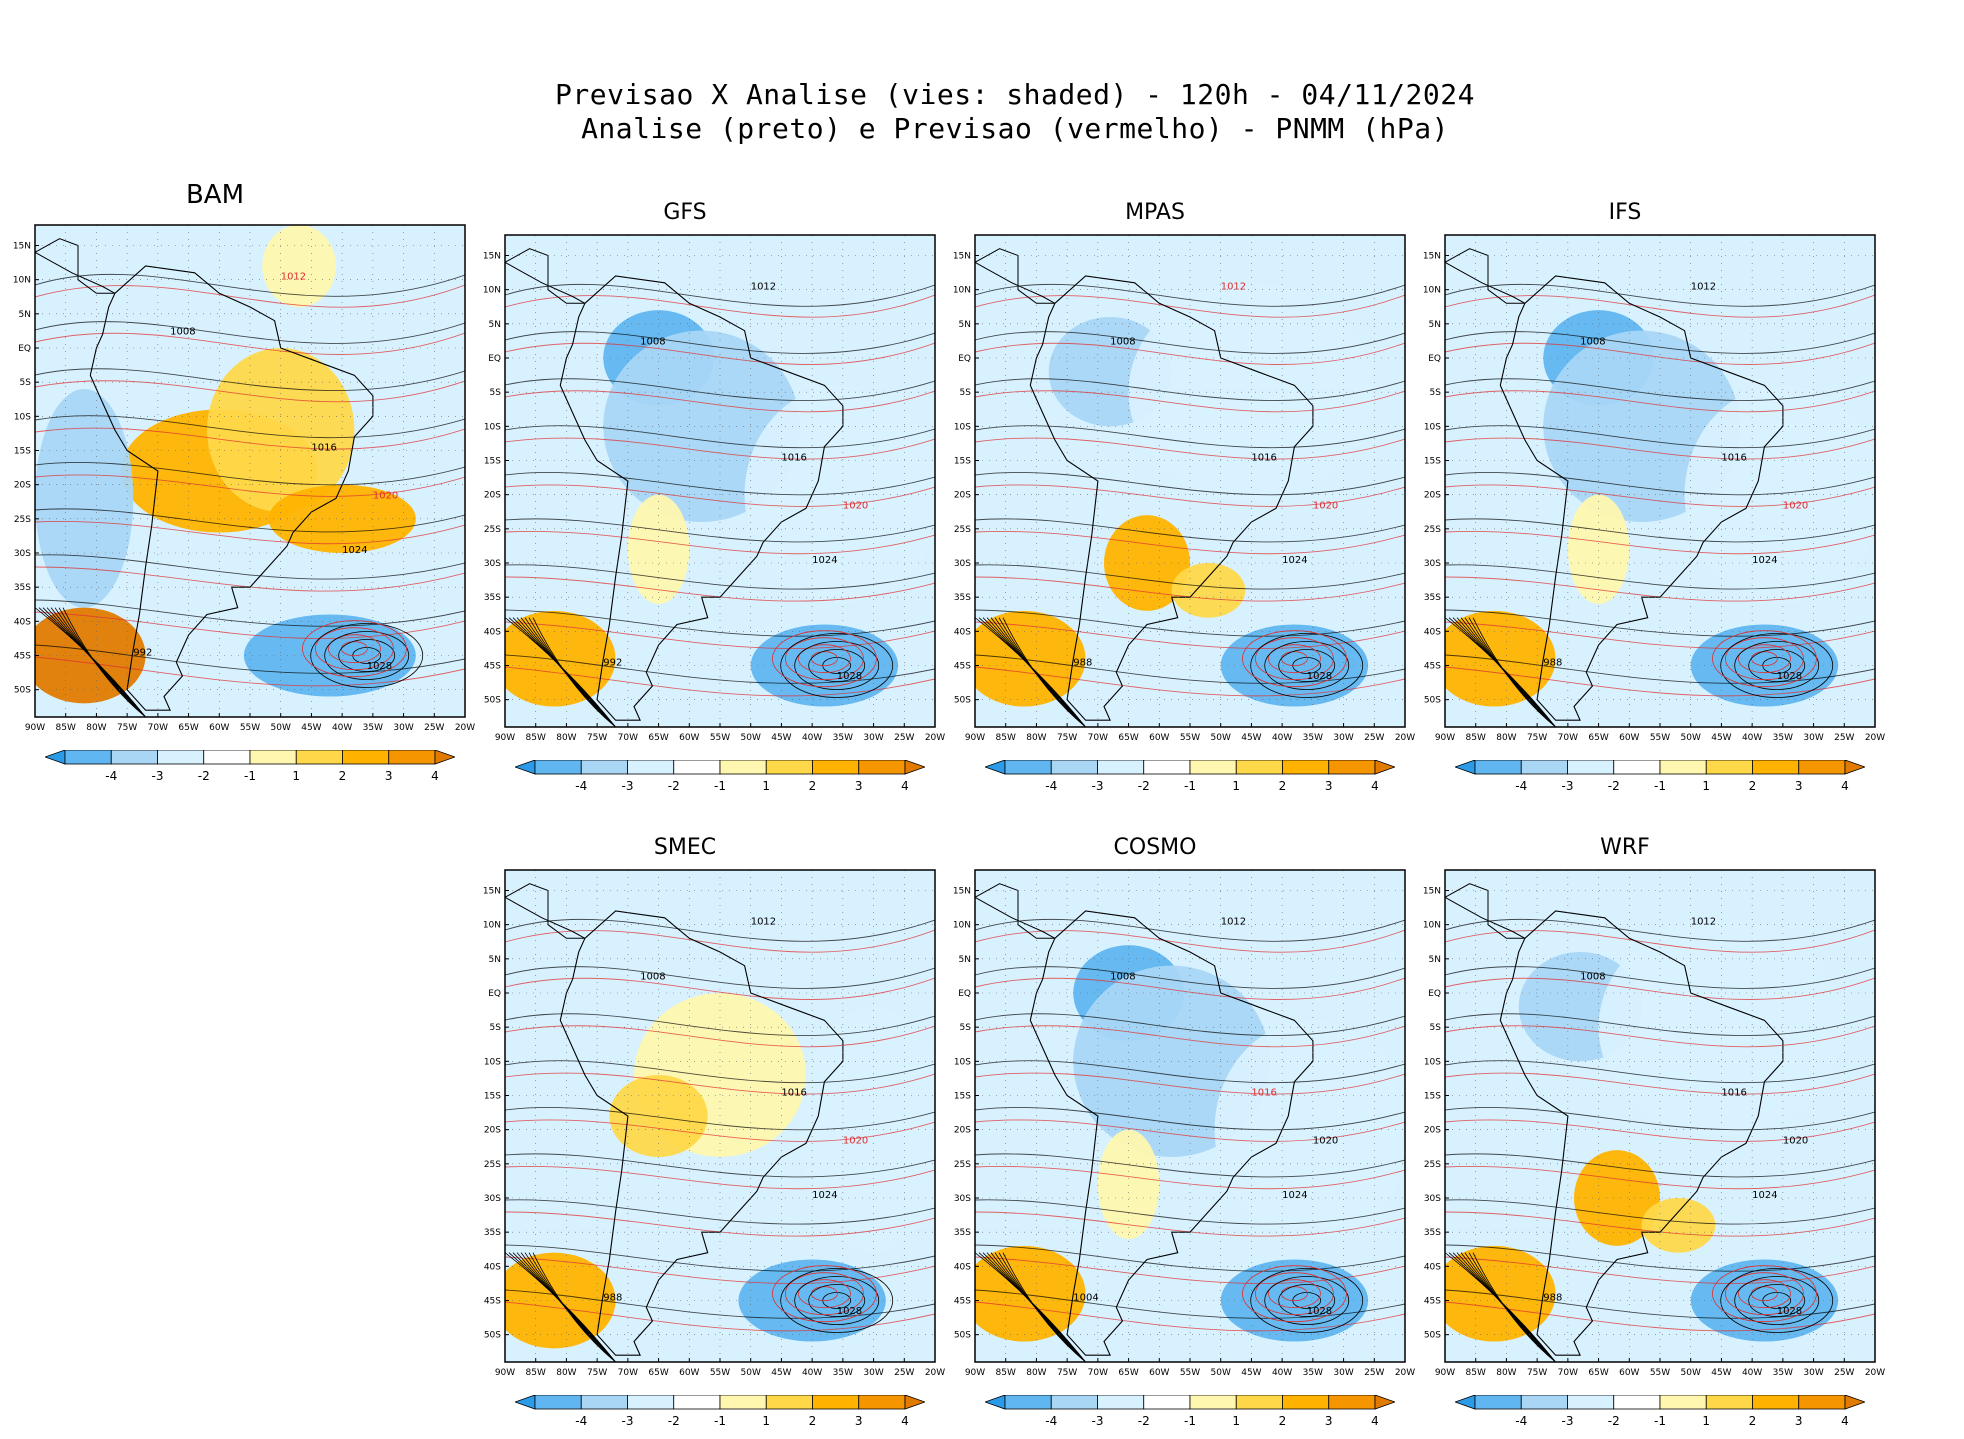 This screenshot has width=1964, height=1439. I want to click on contour-label: 1004, so click(1085, 1298).